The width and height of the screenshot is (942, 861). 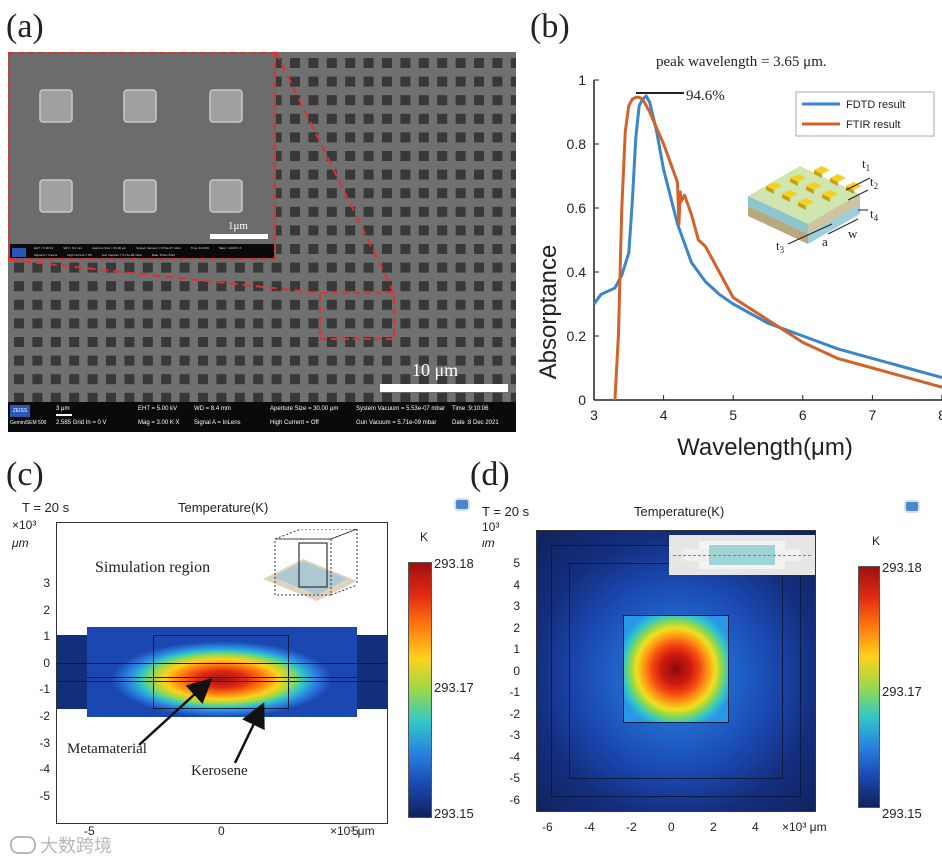 I want to click on sim-region-sketch, so click(x=310, y=565).